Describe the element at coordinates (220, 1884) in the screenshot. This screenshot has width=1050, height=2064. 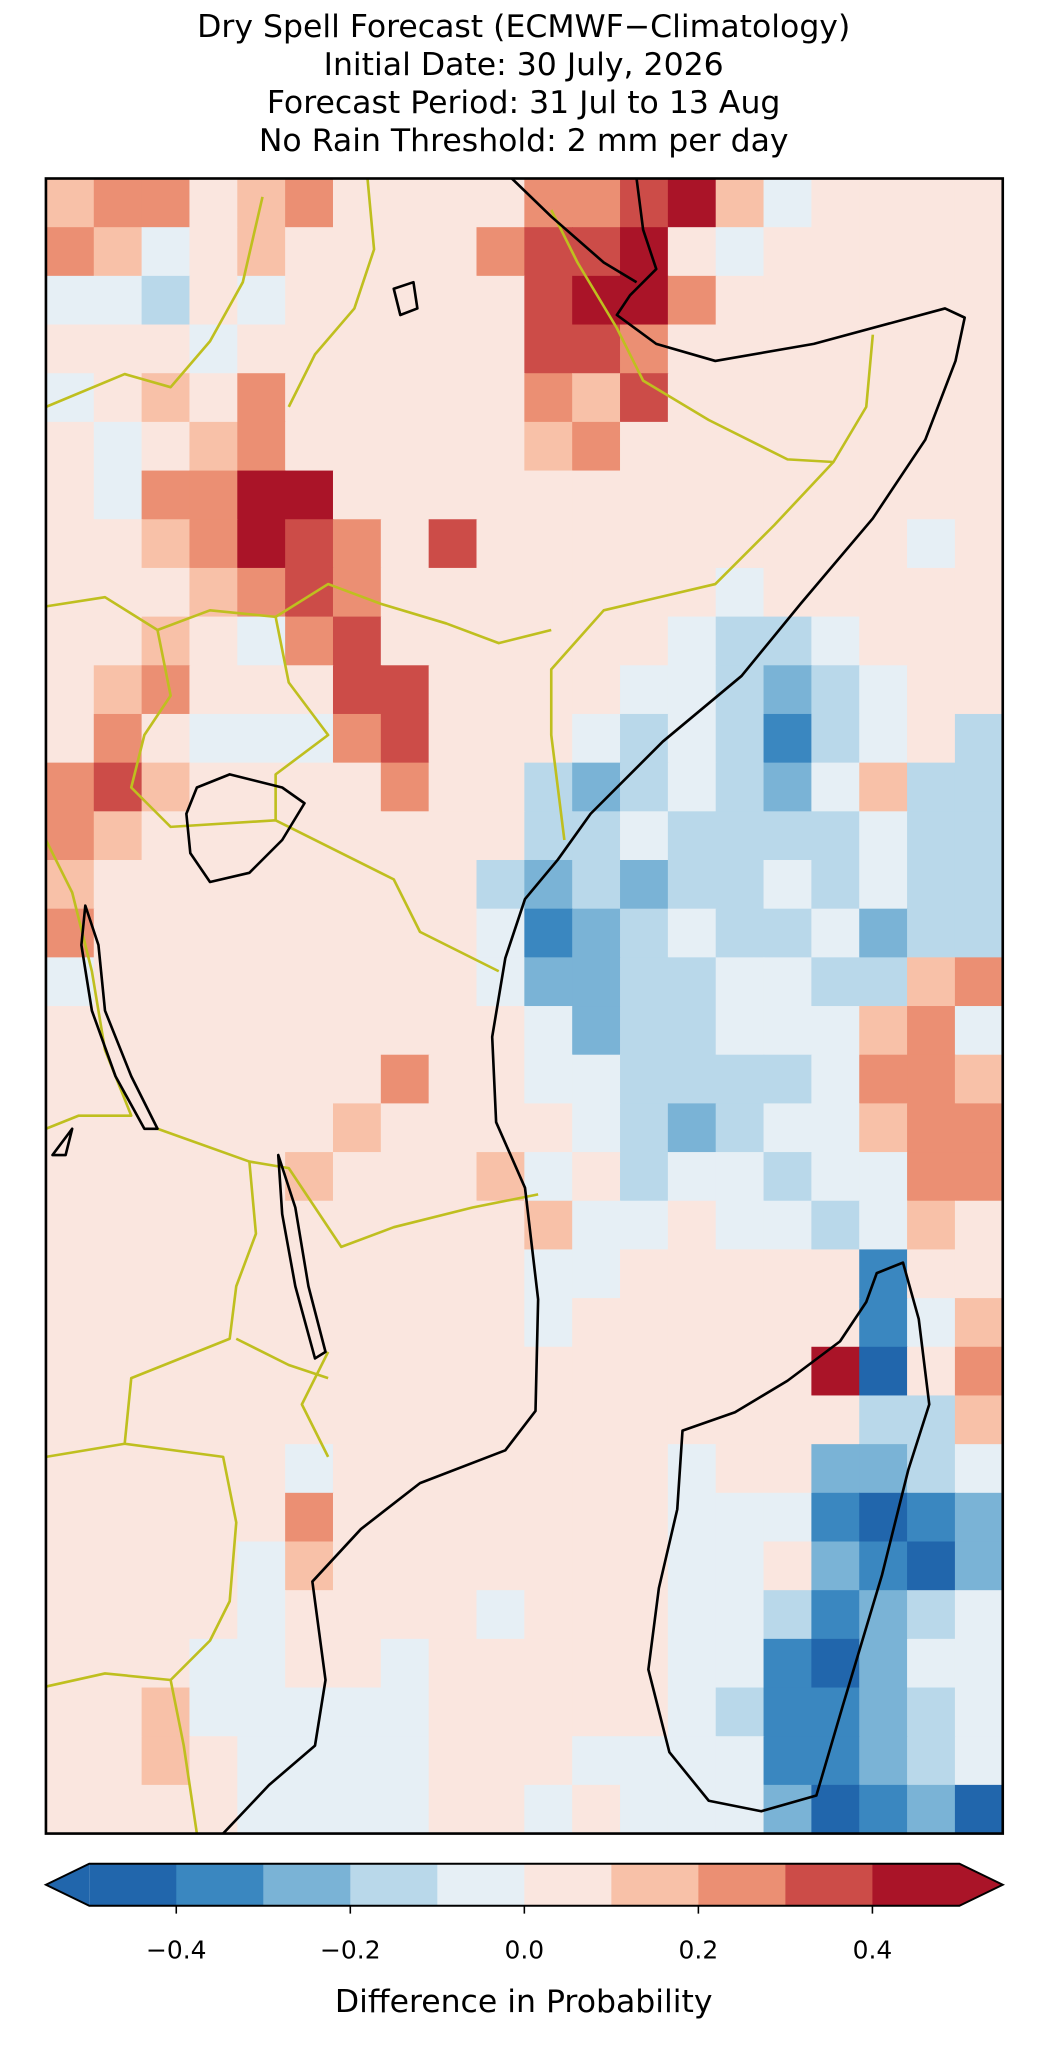
I see `colorbar-segment` at that location.